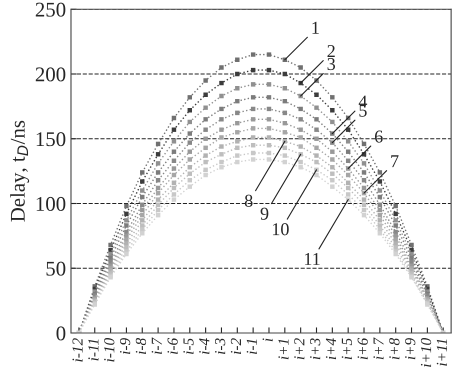 The height and width of the screenshot is (370, 458). Describe the element at coordinates (157, 345) in the screenshot. I see `x-tick-label: i-7` at that location.